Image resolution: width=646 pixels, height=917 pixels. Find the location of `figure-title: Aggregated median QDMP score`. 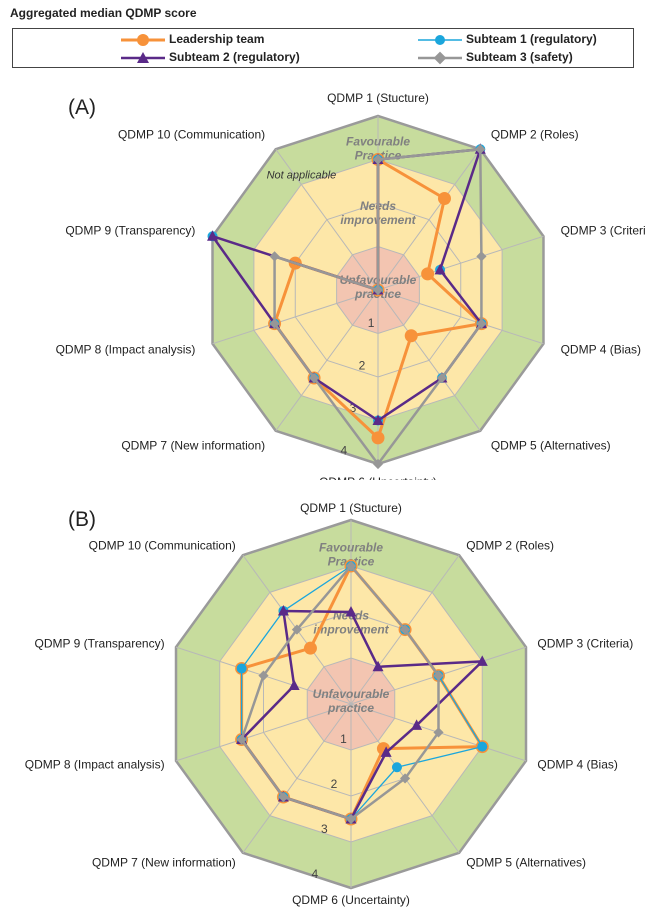

figure-title: Aggregated median QDMP score is located at coordinates (103, 13).